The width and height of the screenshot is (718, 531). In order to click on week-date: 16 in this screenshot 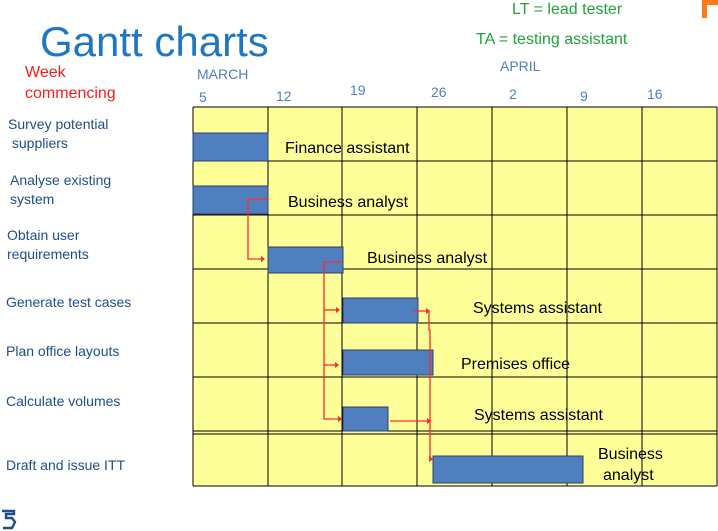, I will do `click(655, 94)`.